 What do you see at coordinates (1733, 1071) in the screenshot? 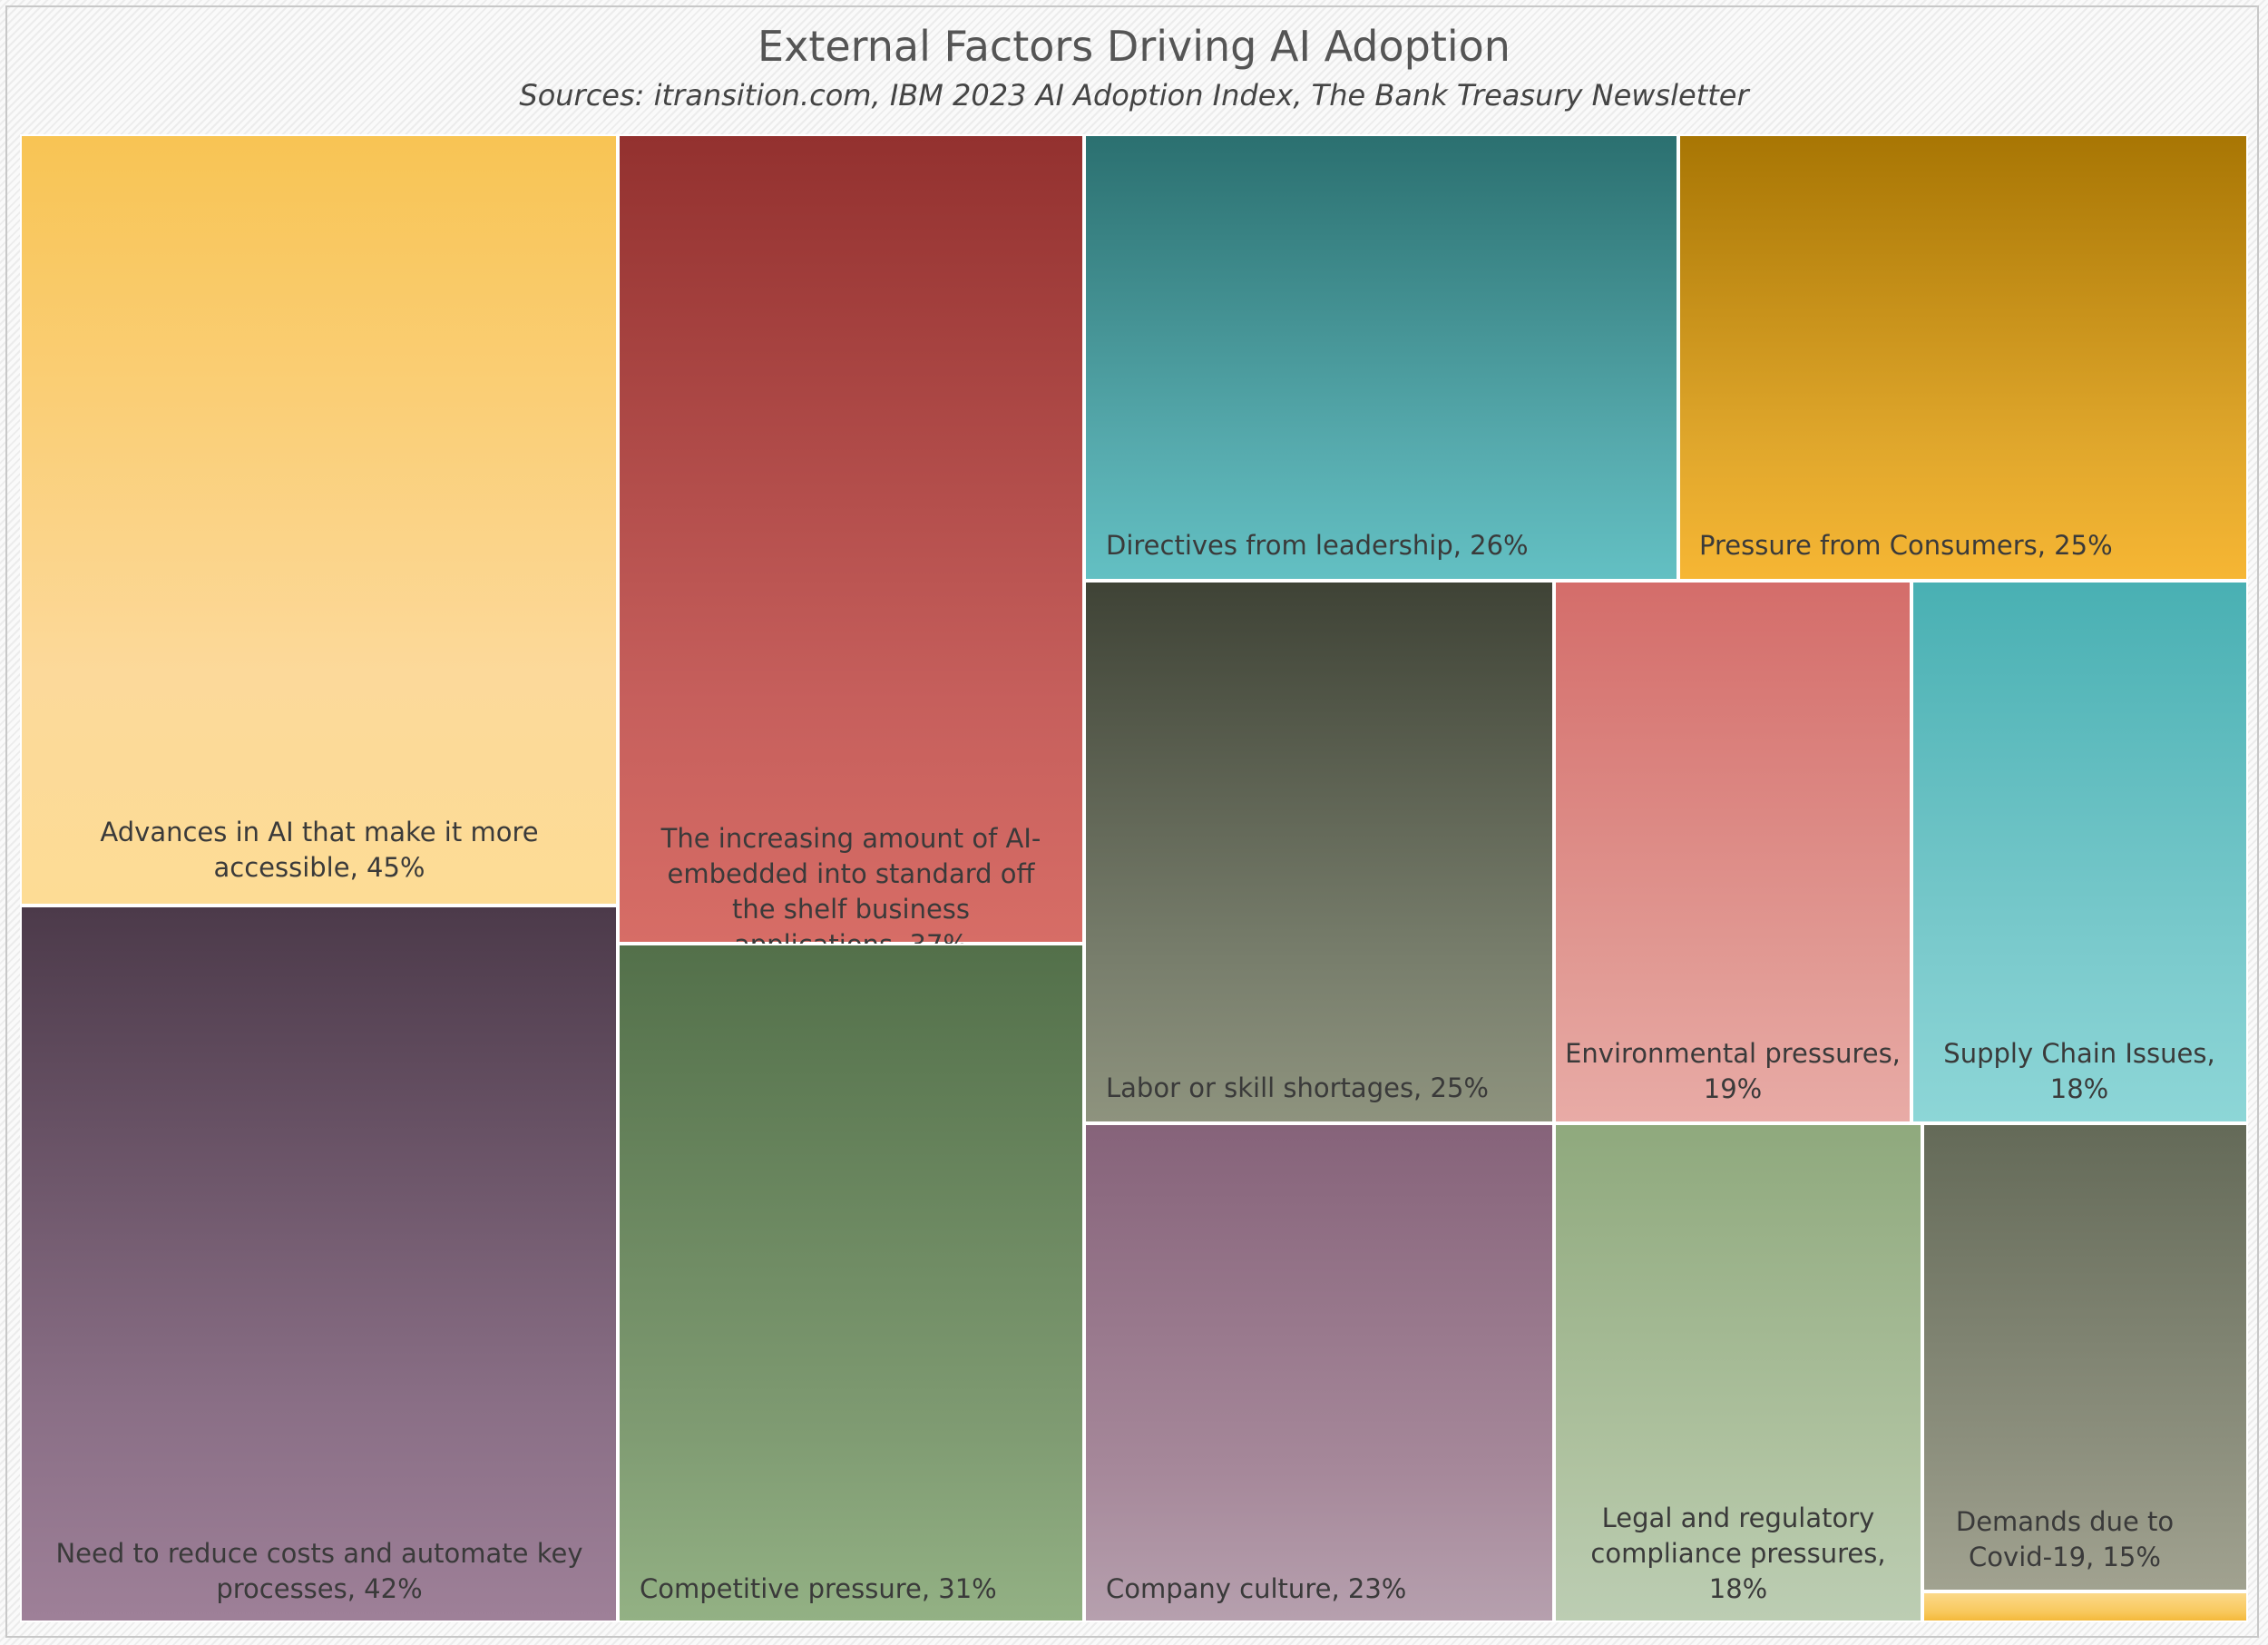
I see `treemap-label-environmental: Environmental pressures, 19%` at bounding box center [1733, 1071].